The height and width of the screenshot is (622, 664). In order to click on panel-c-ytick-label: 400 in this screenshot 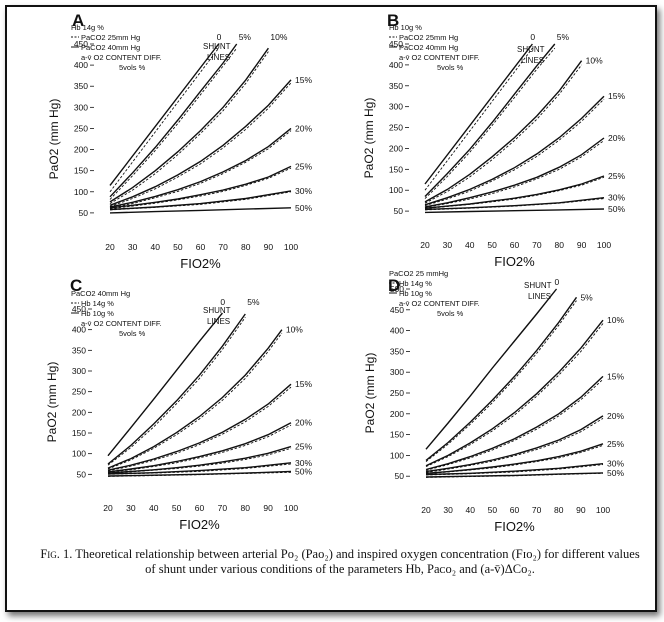, I will do `click(79, 330)`.